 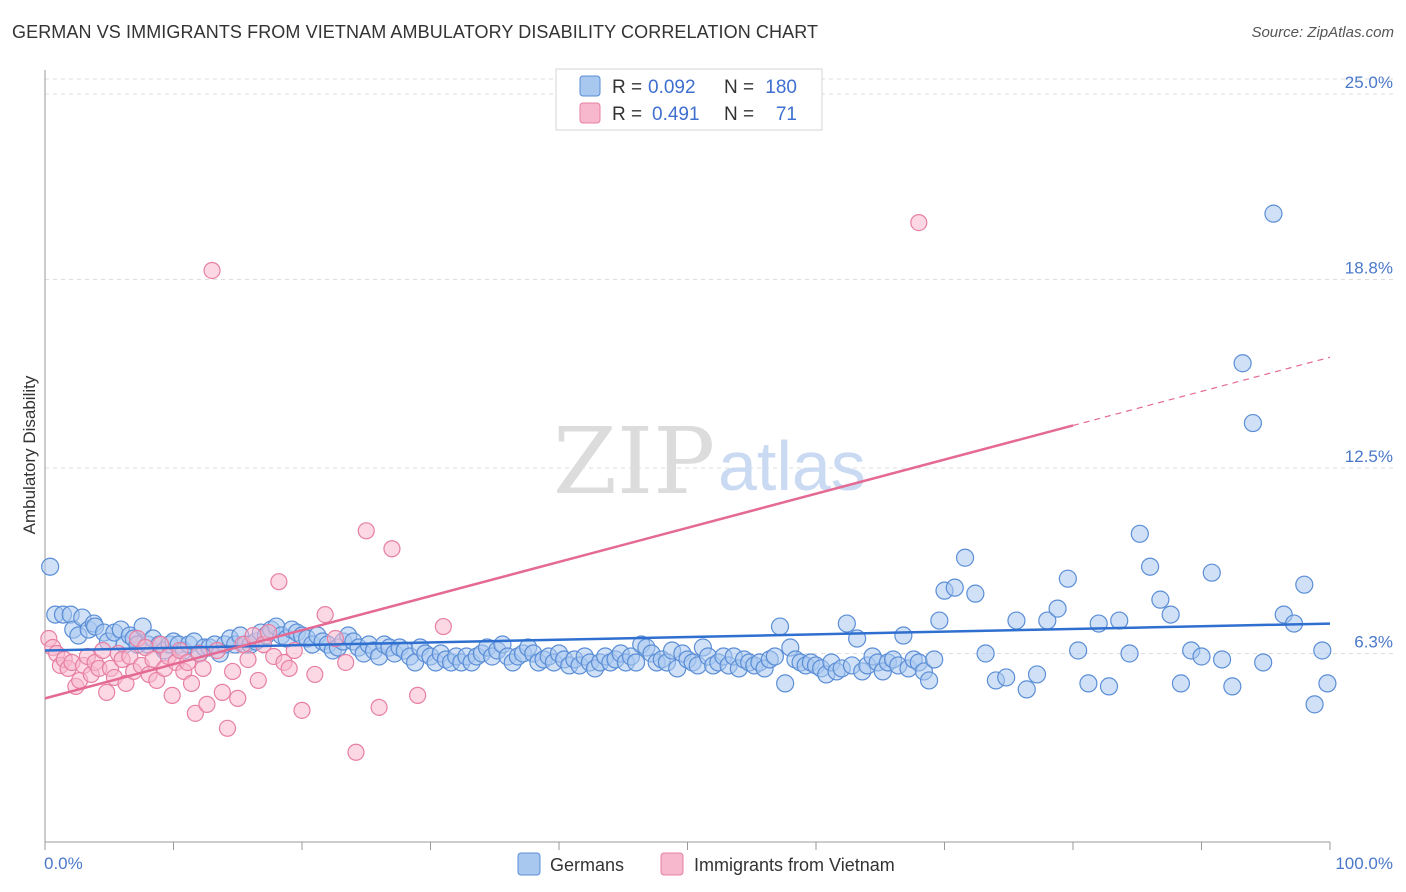 I want to click on germans-trend-line, so click(x=687, y=637).